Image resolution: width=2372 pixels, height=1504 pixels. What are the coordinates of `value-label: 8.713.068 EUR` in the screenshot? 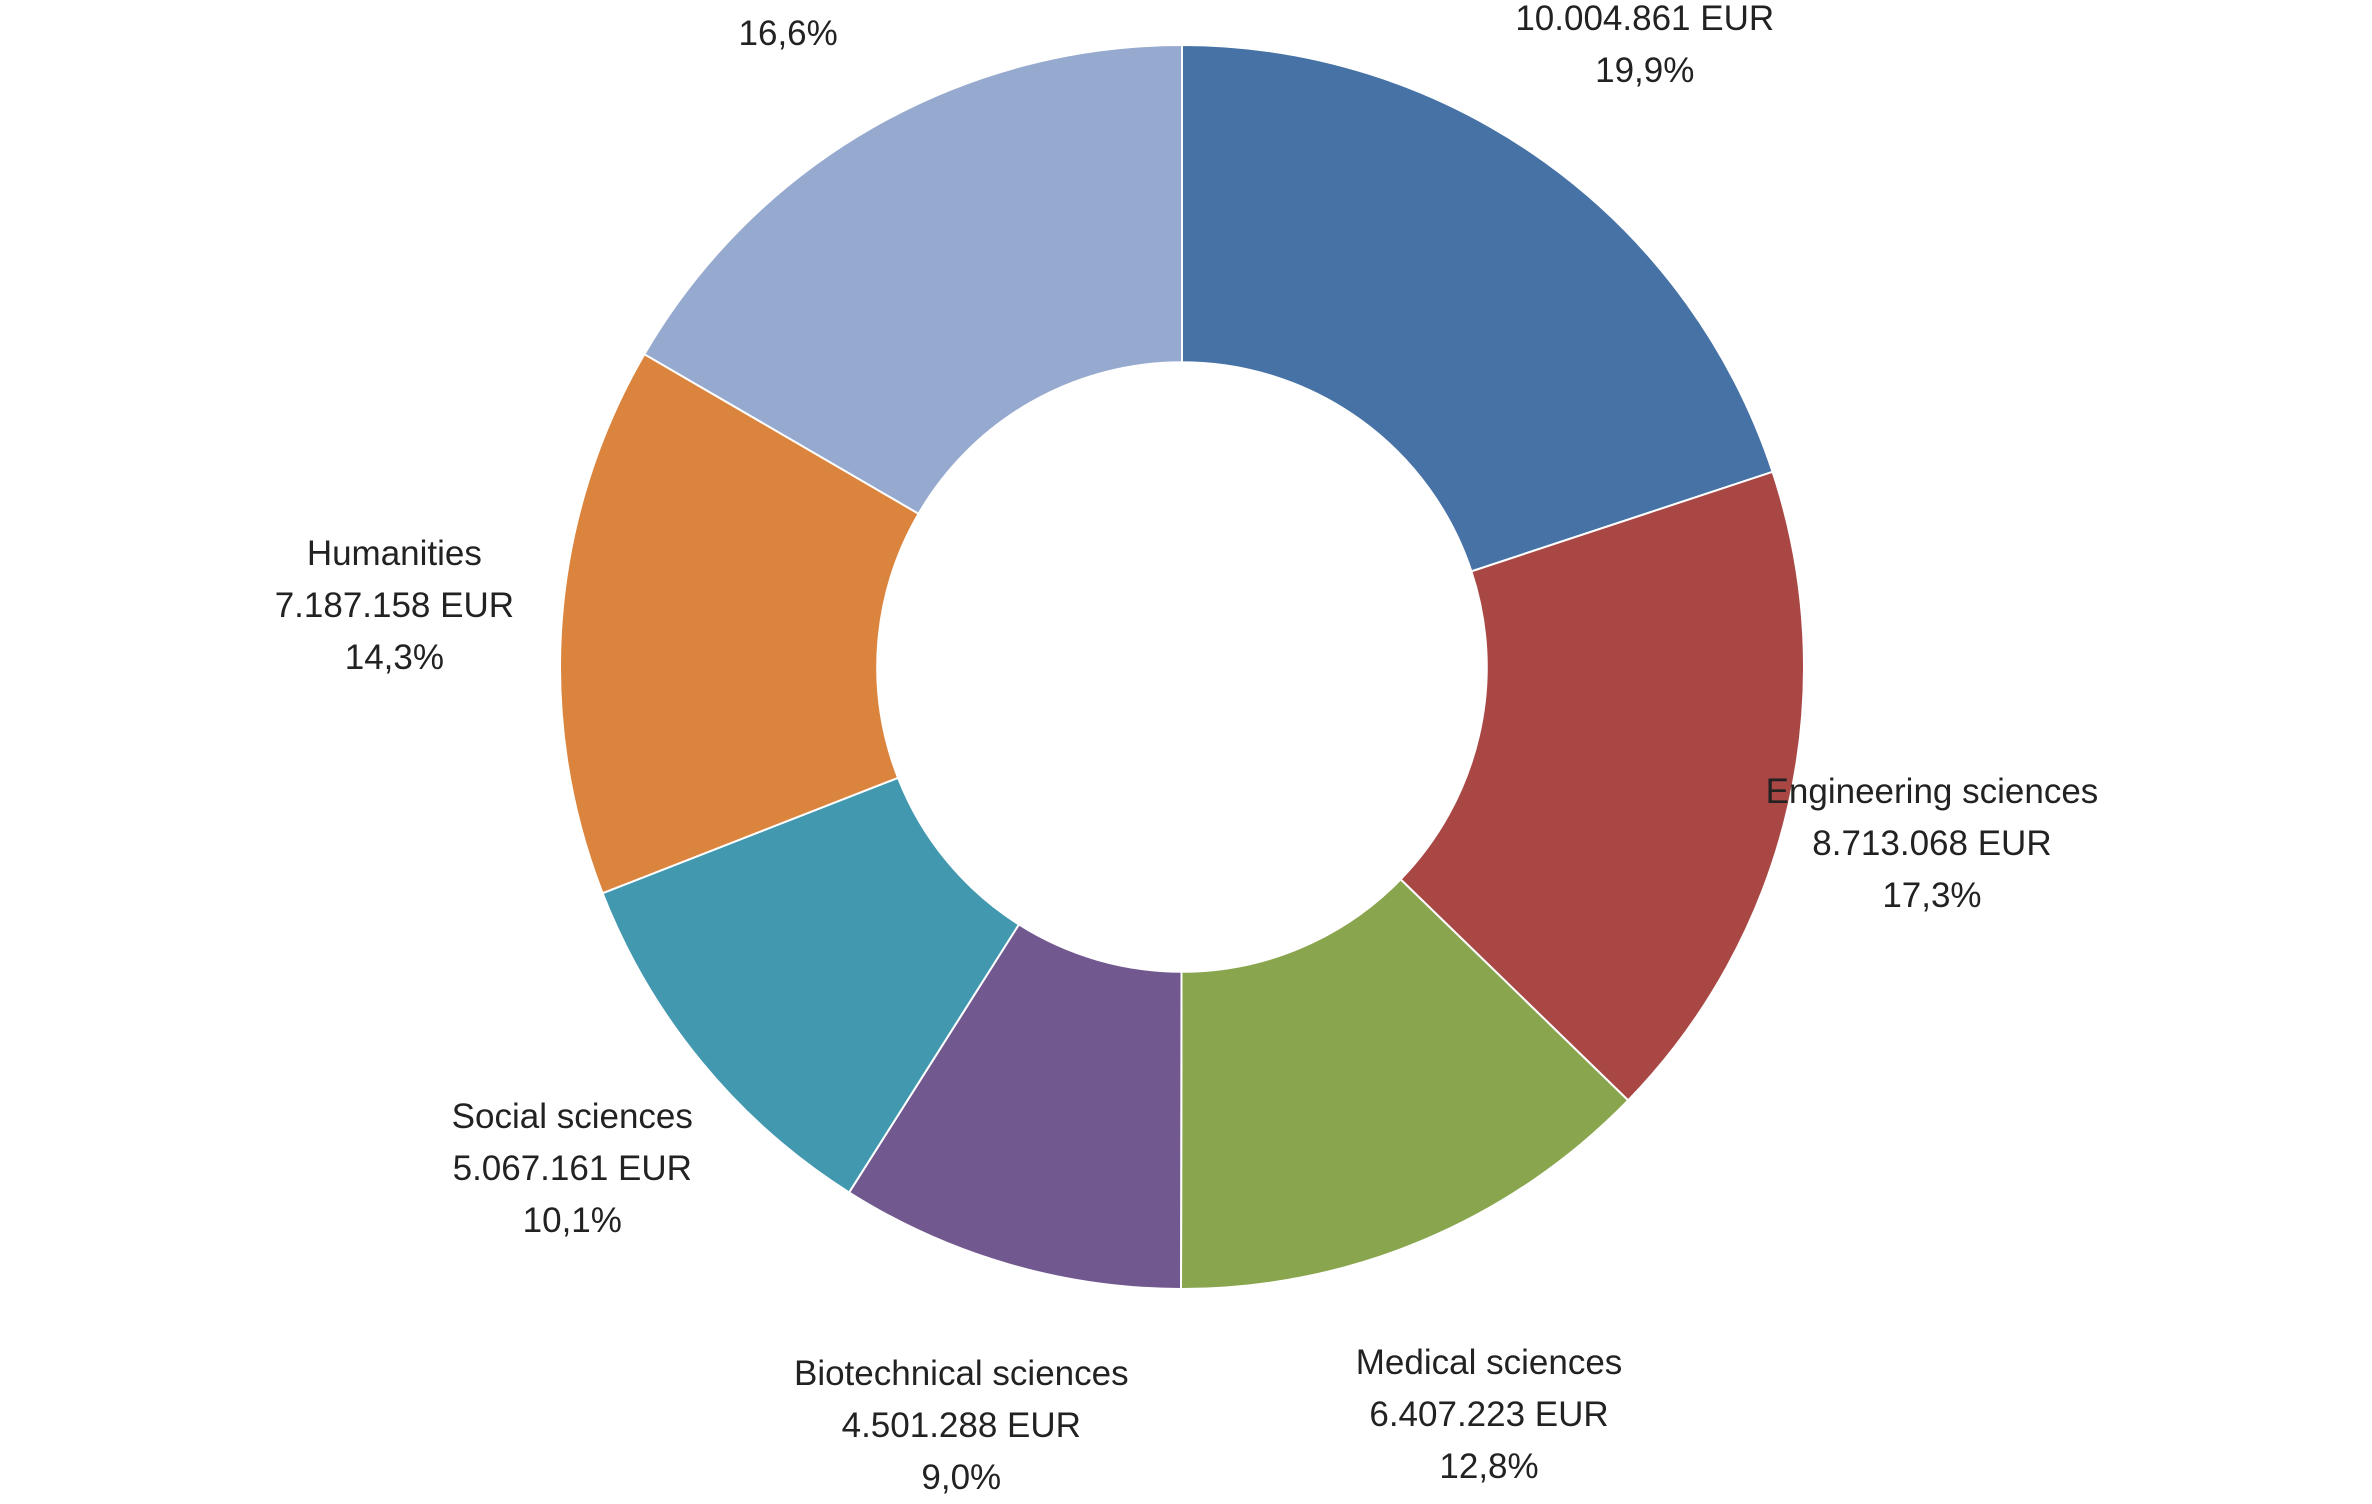 It's located at (1932, 843).